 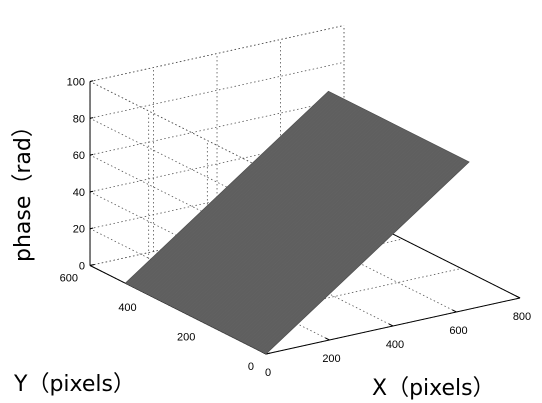 What do you see at coordinates (79, 230) in the screenshot?
I see `z-tick-label: 20` at bounding box center [79, 230].